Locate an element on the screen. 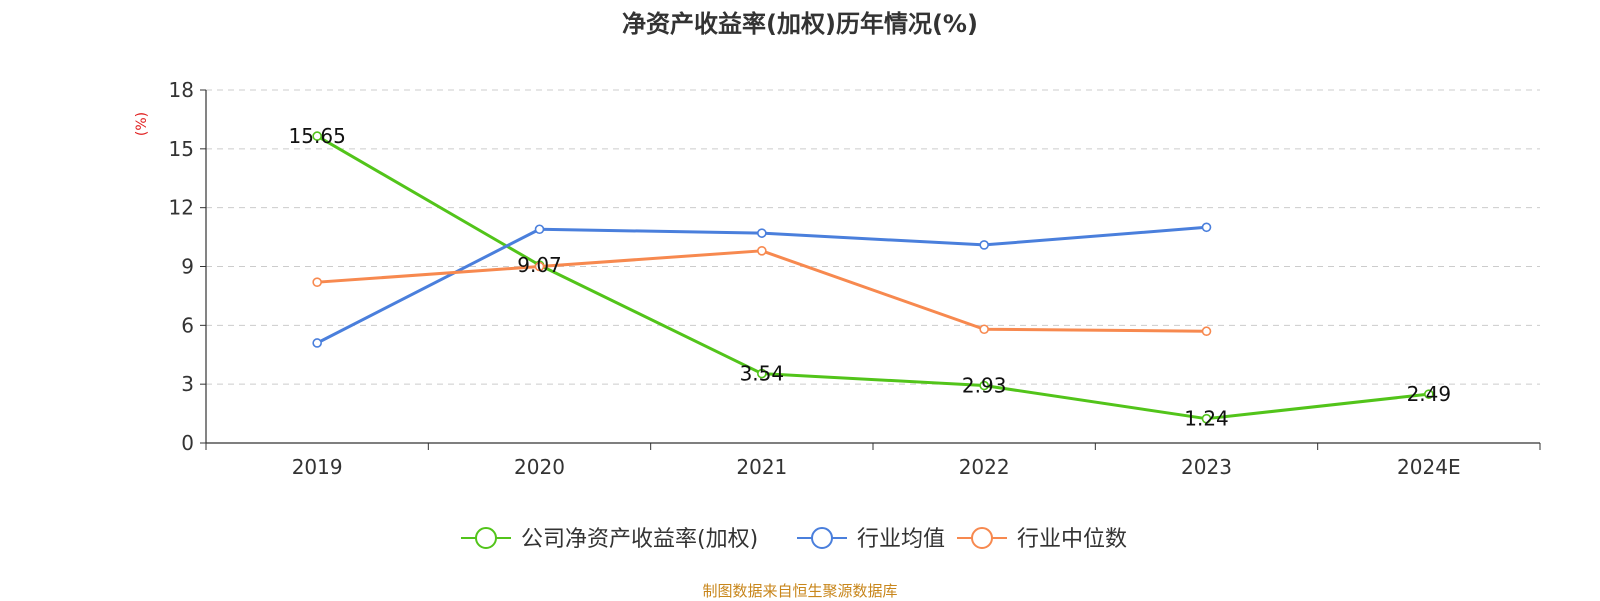  legend-label: 行业中位数 is located at coordinates (1072, 539).